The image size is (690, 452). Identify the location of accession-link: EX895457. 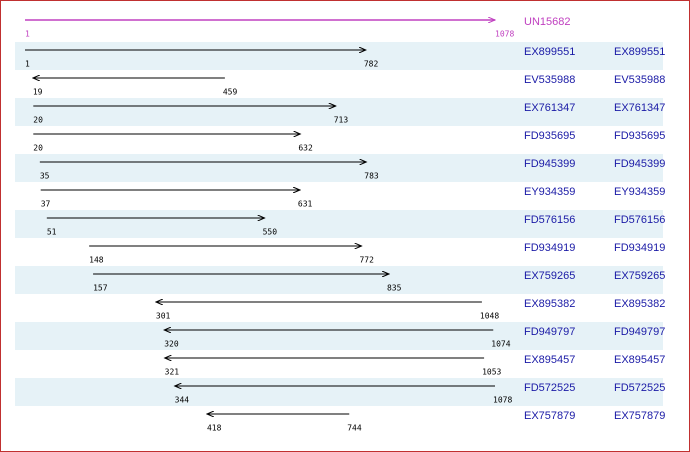
(639, 360).